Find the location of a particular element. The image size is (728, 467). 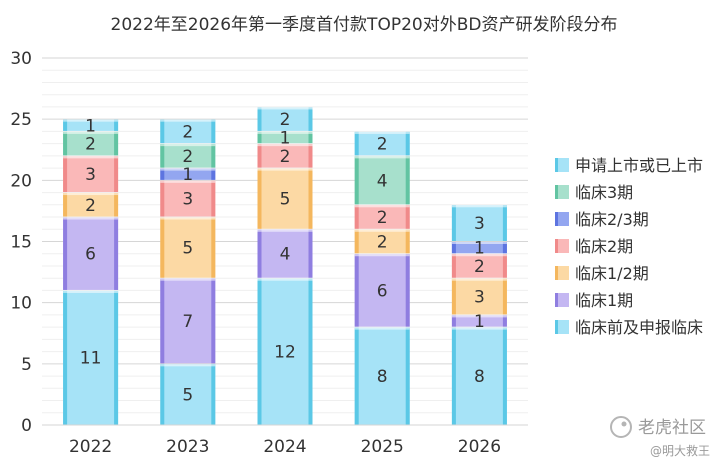

x-tick-label: 2025 is located at coordinates (382, 447).